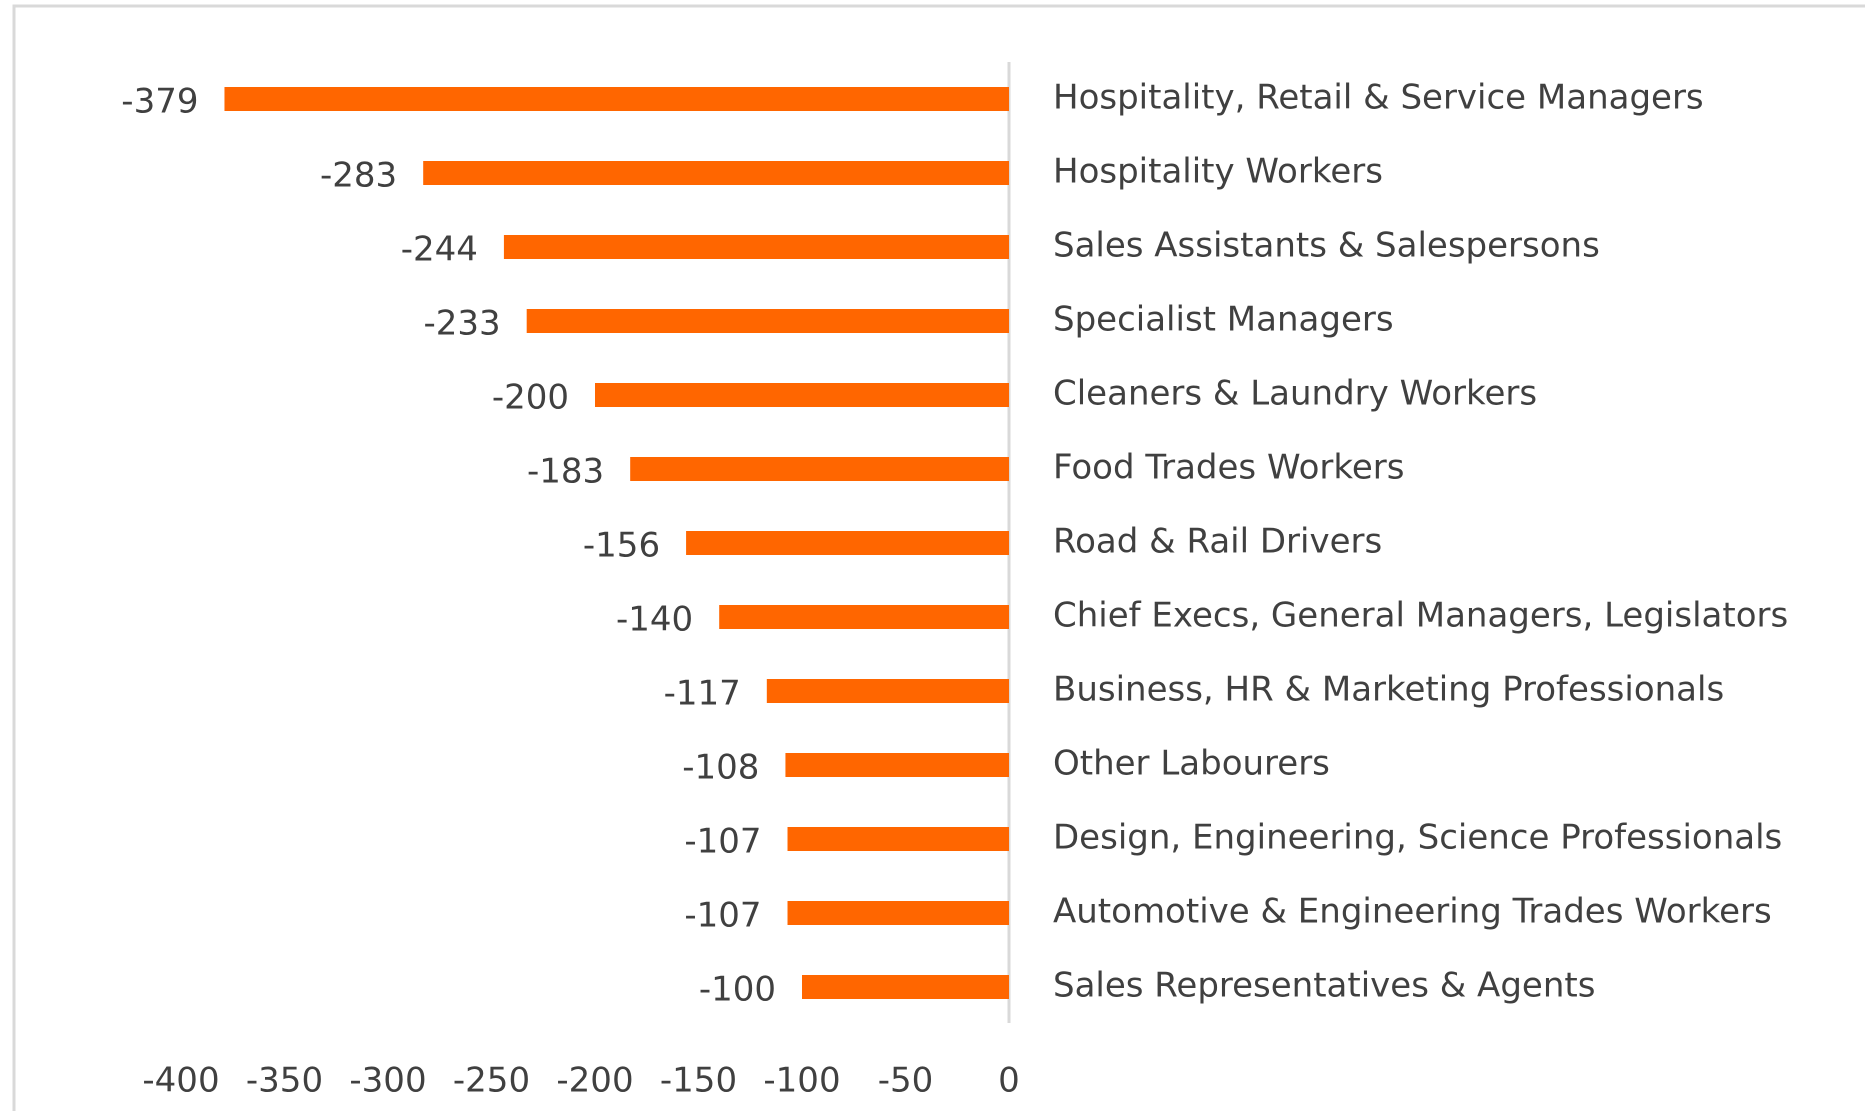  I want to click on category-label: Business, HR & Marketing Professionals, so click(1388, 690).